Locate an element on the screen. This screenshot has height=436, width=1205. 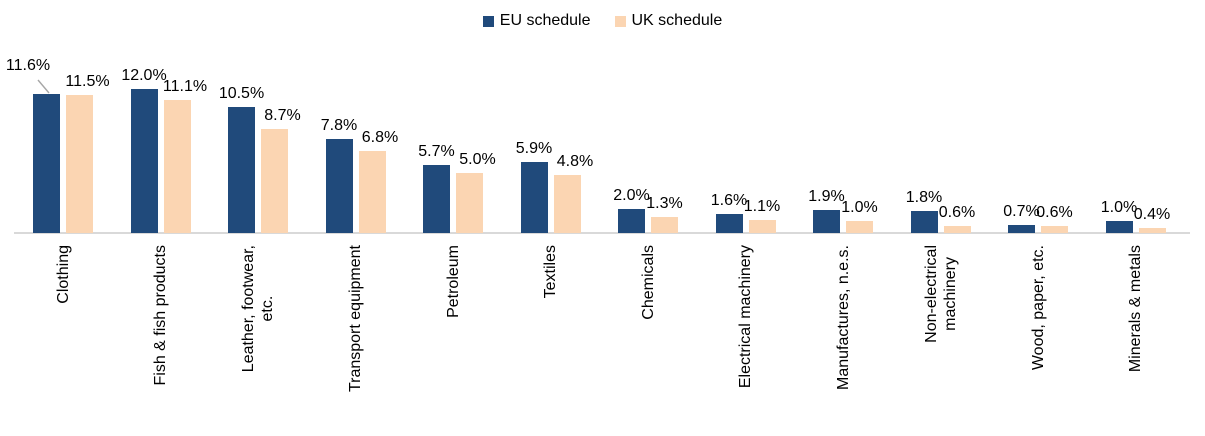
value-label-uk-8: 1.0% is located at coordinates (859, 207).